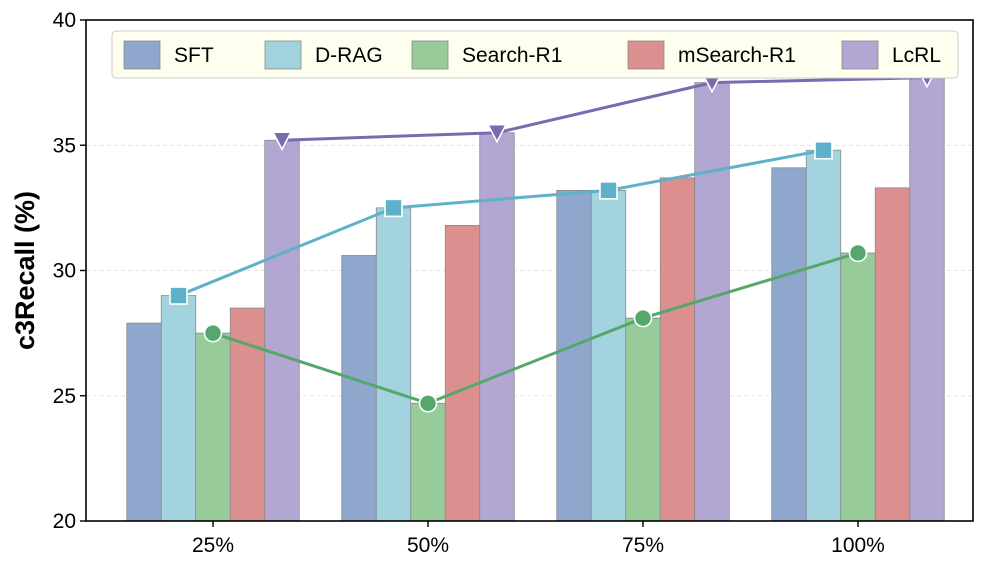  Describe the element at coordinates (604, 109) in the screenshot. I see `line-lcrl` at that location.